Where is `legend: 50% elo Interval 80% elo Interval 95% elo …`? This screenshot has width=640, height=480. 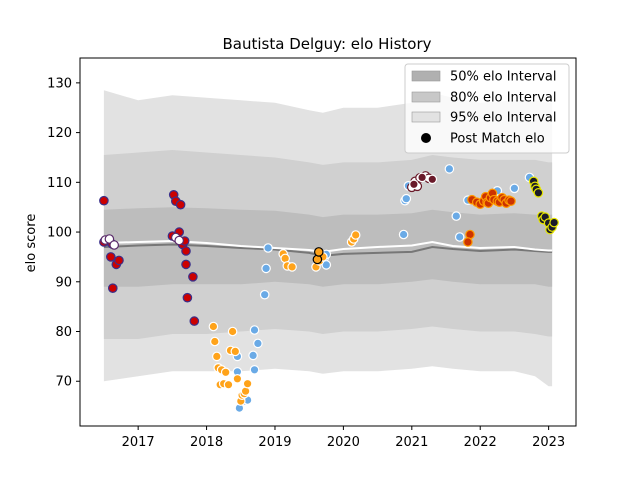 legend: 50% elo Interval 80% elo Interval 95% elo … is located at coordinates (487, 108).